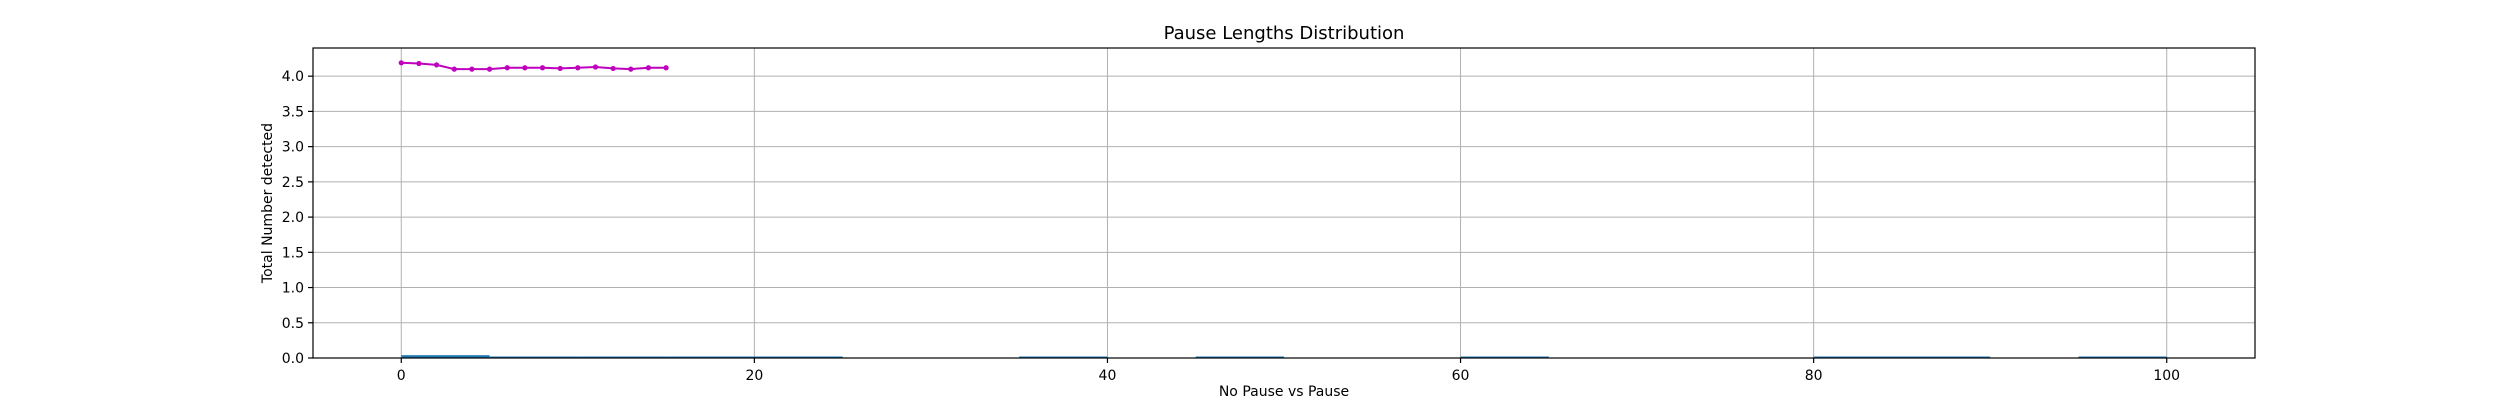 This screenshot has height=400, width=2500. I want to click on bar-series, so click(1284, 356).